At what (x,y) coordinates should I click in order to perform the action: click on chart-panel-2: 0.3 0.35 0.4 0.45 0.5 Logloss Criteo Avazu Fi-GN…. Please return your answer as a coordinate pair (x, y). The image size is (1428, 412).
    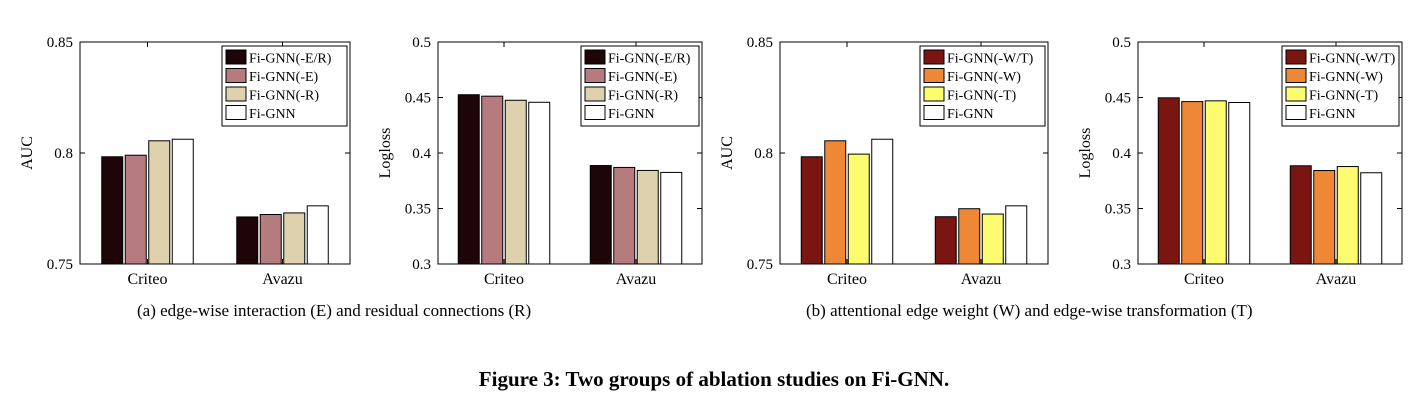
    Looking at the image, I should click on (540, 161).